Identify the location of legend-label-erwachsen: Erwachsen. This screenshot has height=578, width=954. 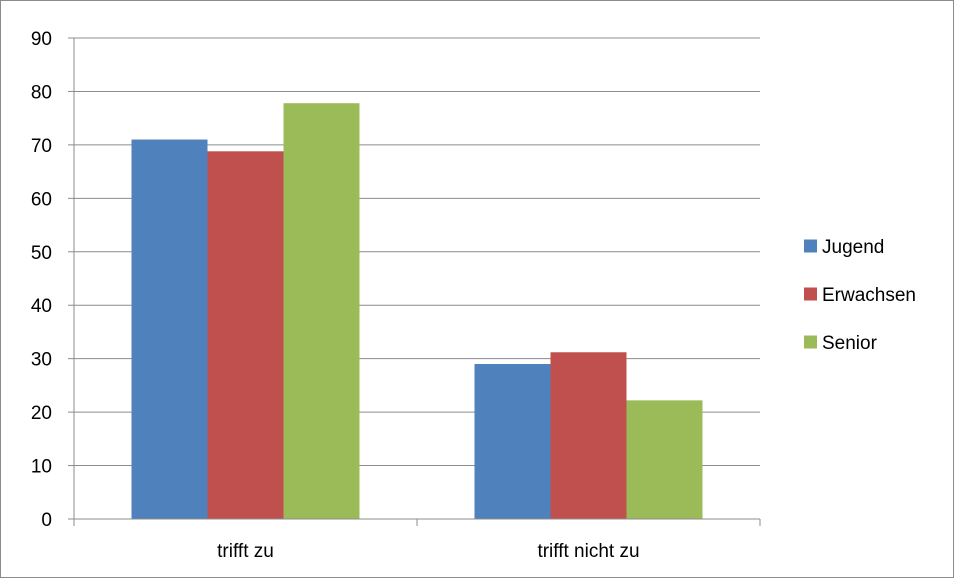
(869, 295).